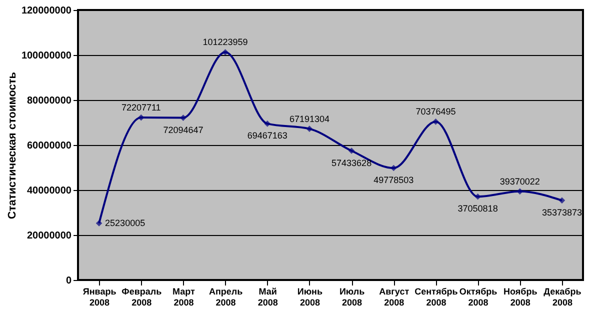  I want to click on x-tick-label: Май 2008, so click(268, 297).